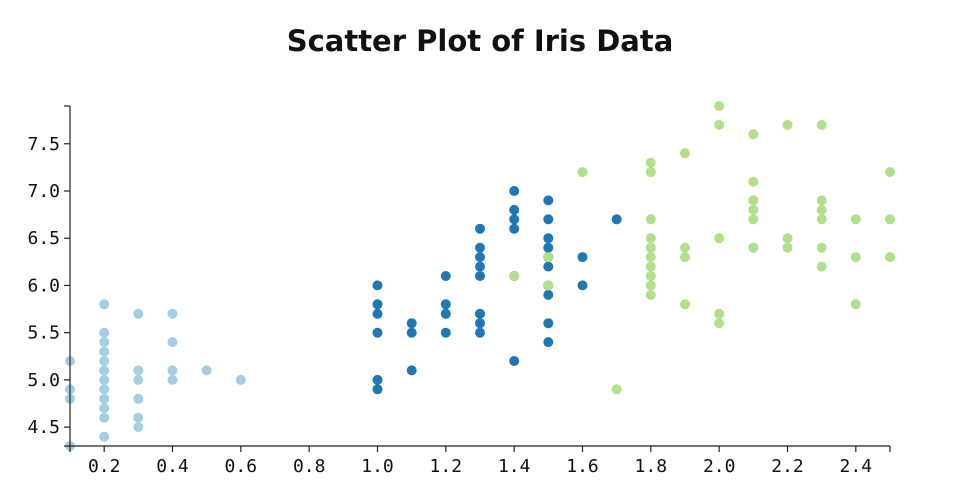 This screenshot has height=500, width=960. Describe the element at coordinates (582, 466) in the screenshot. I see `x-tick-label: 1.6` at that location.